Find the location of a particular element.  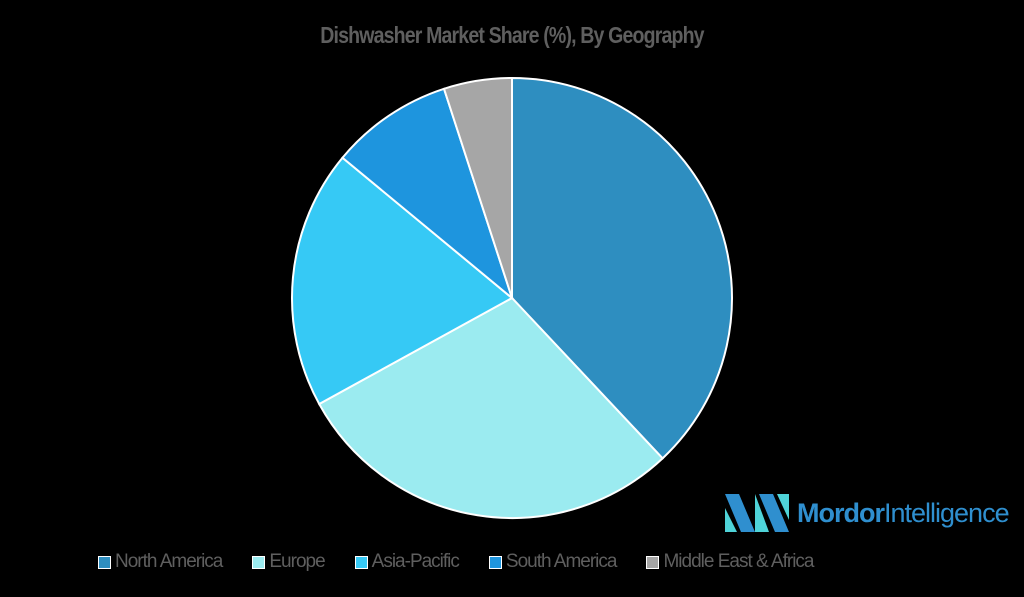

pie-slice-north-america is located at coordinates (622, 268).